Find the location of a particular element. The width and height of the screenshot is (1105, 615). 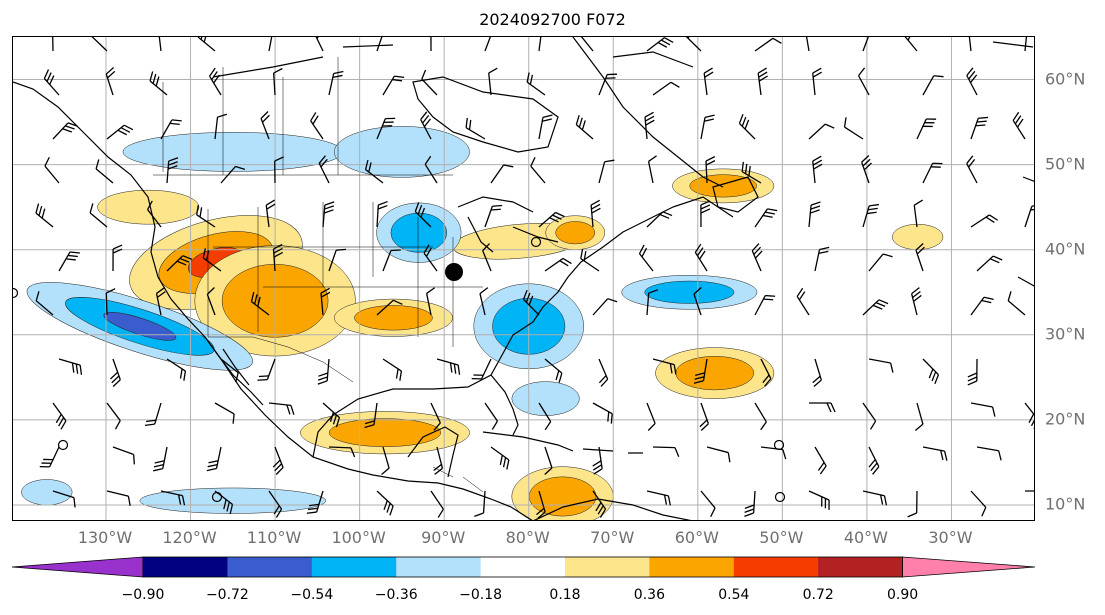

coastline-yucatan is located at coordinates (433, 452).